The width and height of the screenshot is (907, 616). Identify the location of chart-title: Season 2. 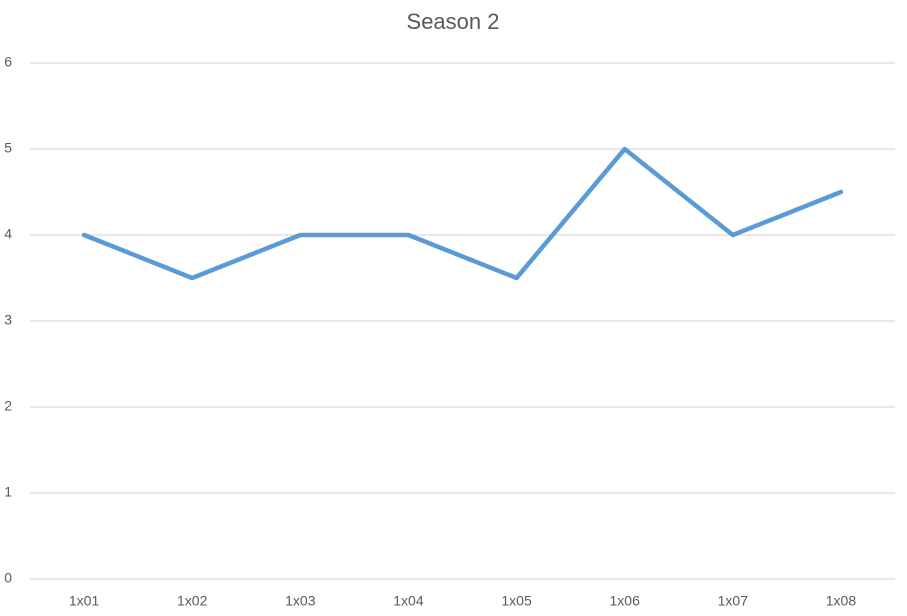
(453, 21).